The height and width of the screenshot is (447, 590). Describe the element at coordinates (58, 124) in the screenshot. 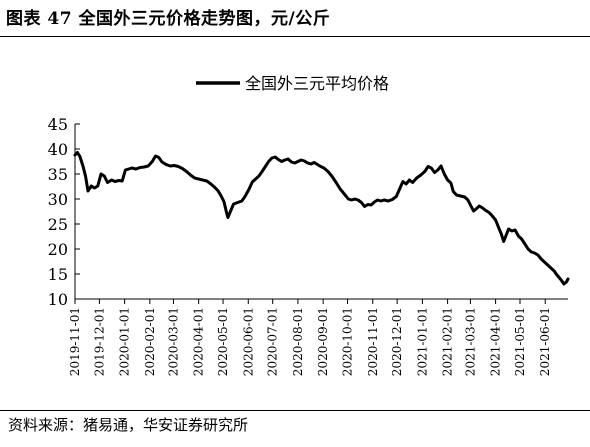

I see `y-tick-label: 45` at that location.